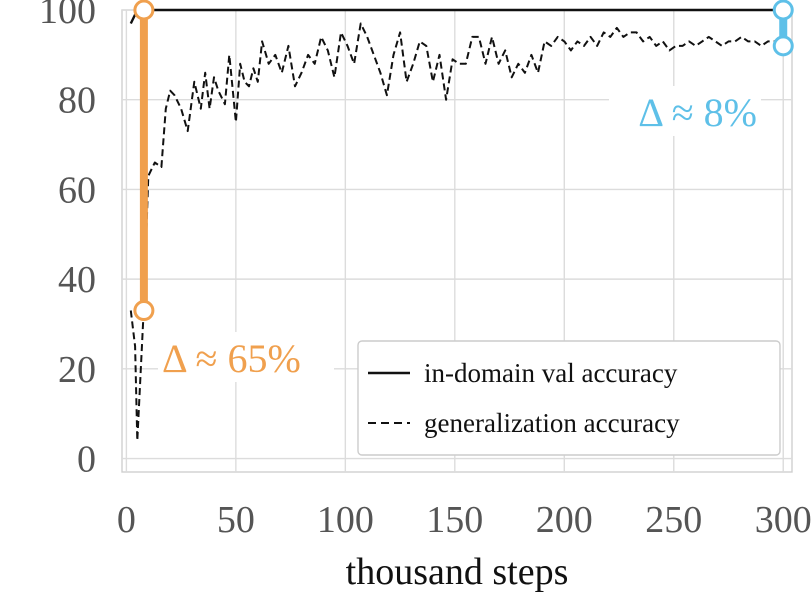 This screenshot has height=598, width=812. I want to click on x-axis-title: thousand steps, so click(457, 572).